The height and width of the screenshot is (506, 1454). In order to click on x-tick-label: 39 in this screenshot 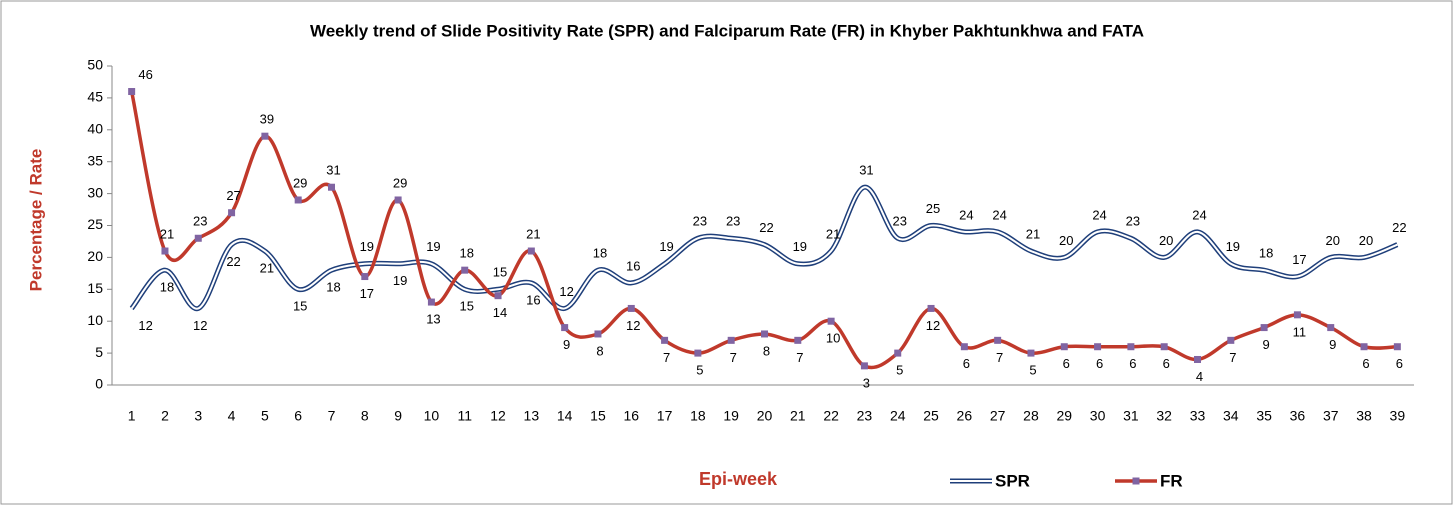, I will do `click(1398, 416)`.